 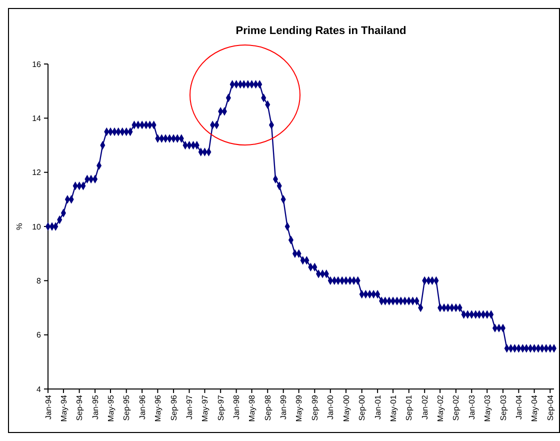 I want to click on x-tick-label: May-01, so click(x=393, y=408).